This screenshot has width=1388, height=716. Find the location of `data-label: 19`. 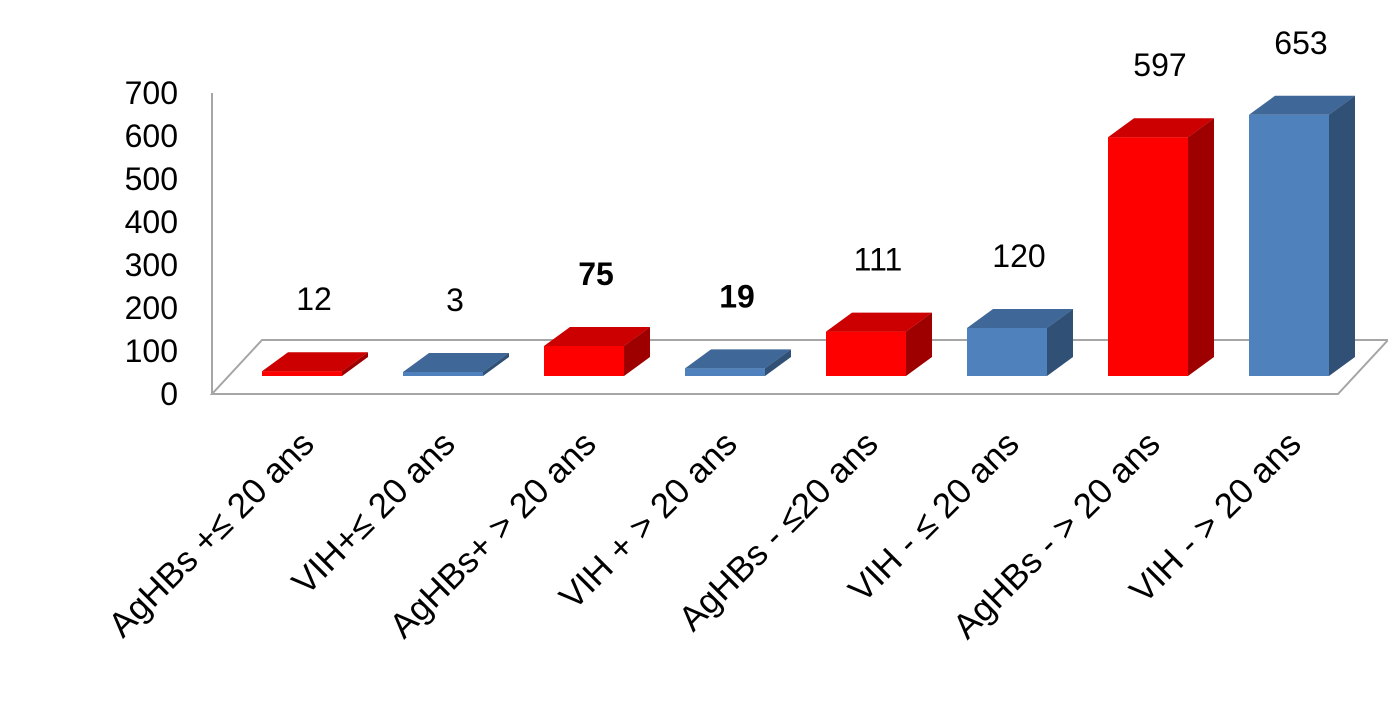

data-label: 19 is located at coordinates (737, 296).